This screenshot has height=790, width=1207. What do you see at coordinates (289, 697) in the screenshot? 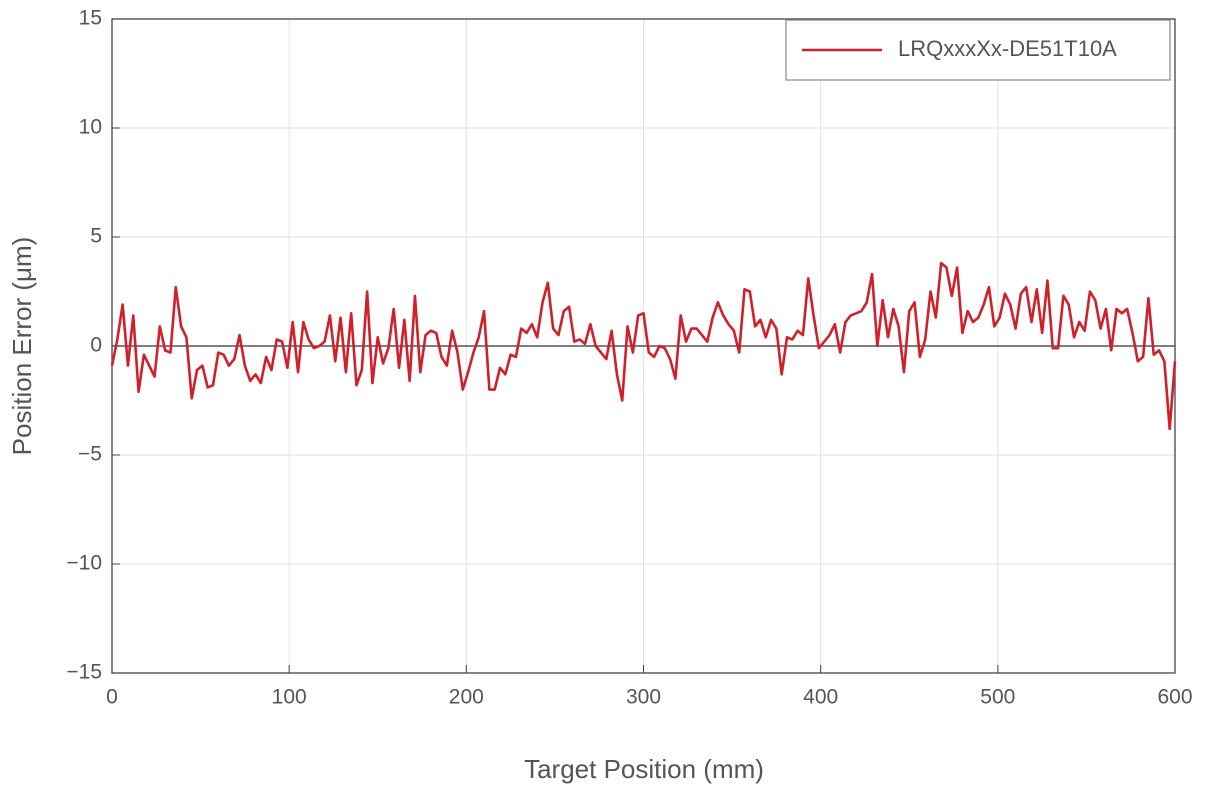
I see `x-tick-label: 100` at bounding box center [289, 697].